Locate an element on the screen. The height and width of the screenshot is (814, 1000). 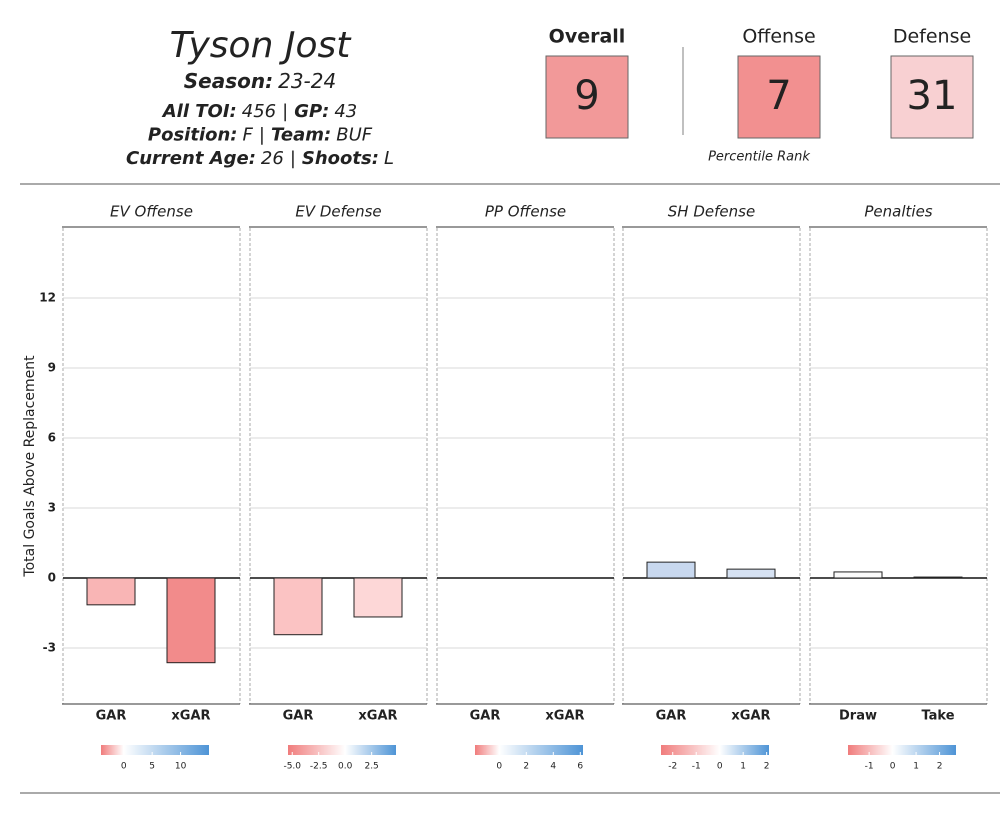
rank-value: 9 is located at coordinates (586, 96).